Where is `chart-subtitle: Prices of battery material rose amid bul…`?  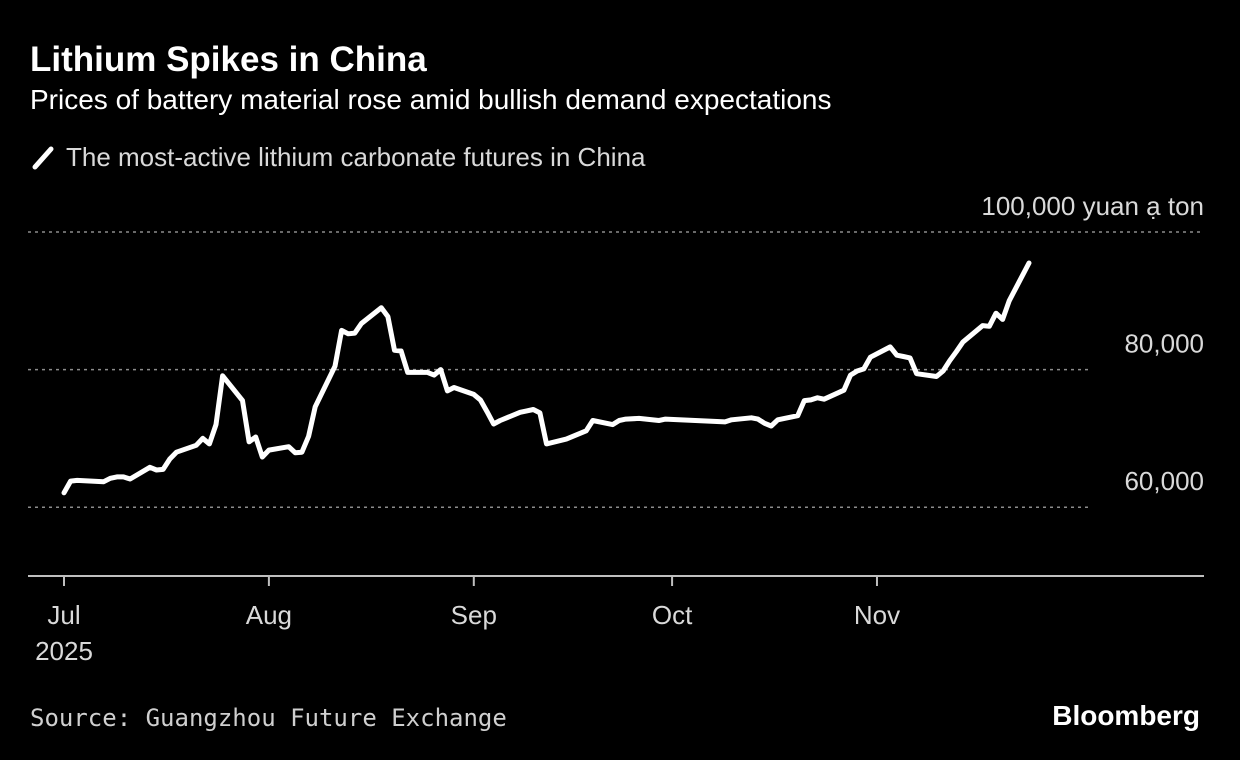 chart-subtitle: Prices of battery material rose amid bul… is located at coordinates (431, 99).